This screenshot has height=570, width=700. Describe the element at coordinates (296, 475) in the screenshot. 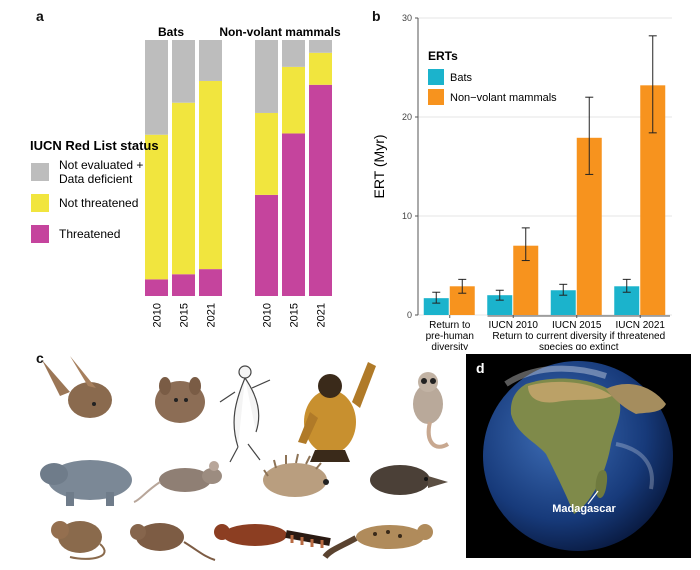

I see `tenrec-icon` at that location.